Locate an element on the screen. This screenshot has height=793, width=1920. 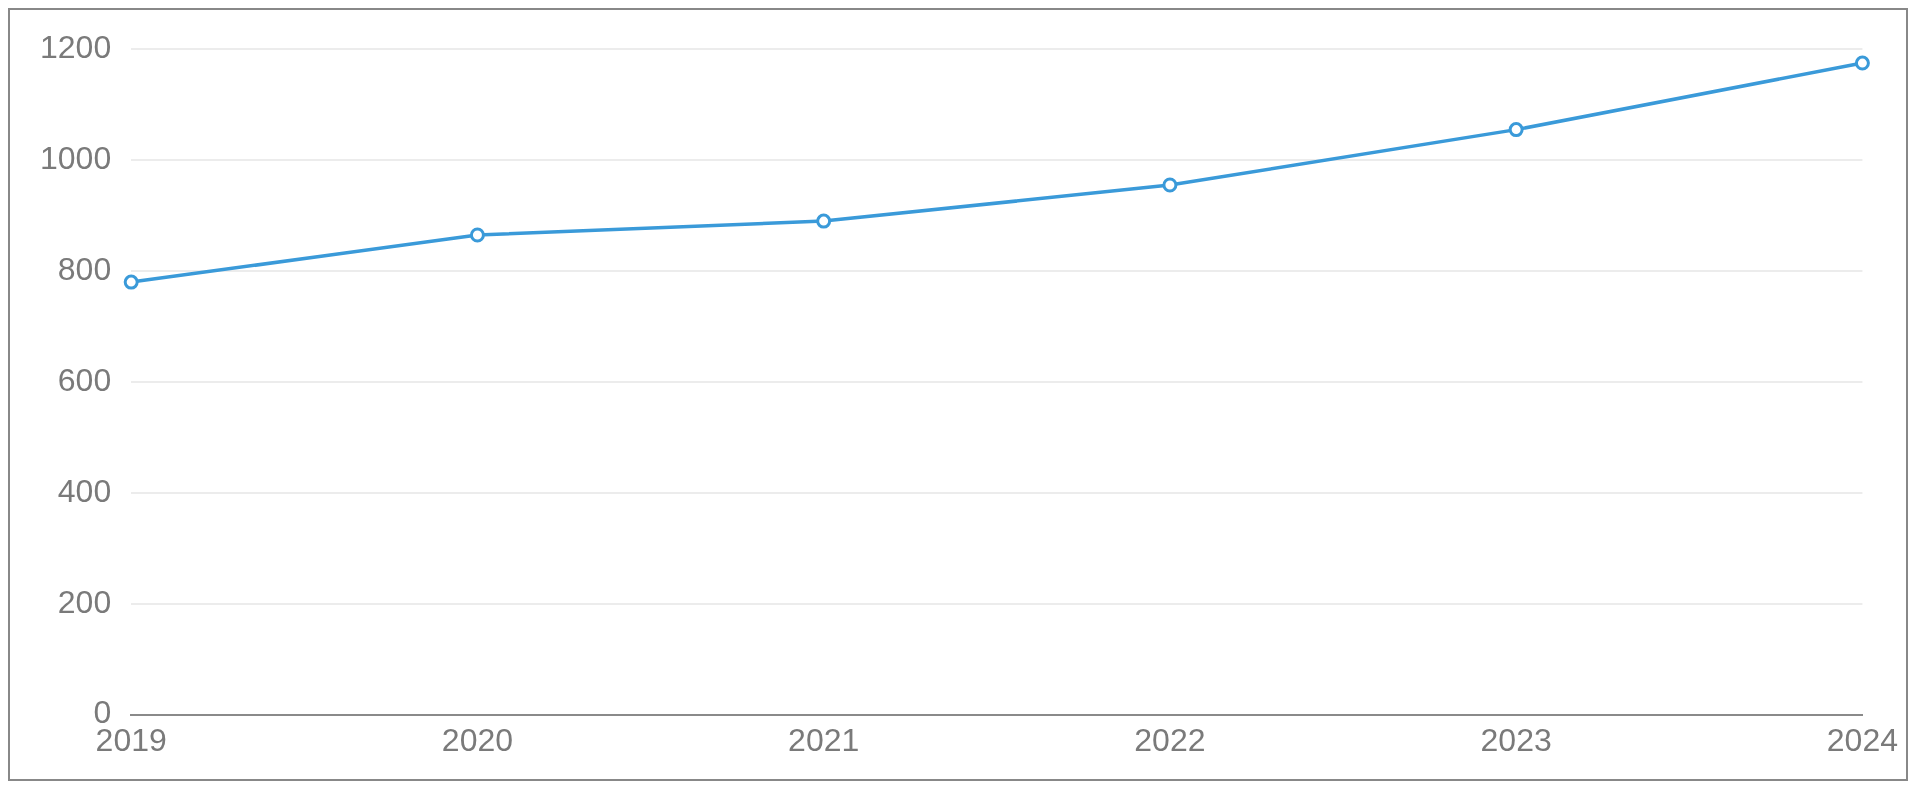
y-tick-label: 1000 is located at coordinates (76, 157).